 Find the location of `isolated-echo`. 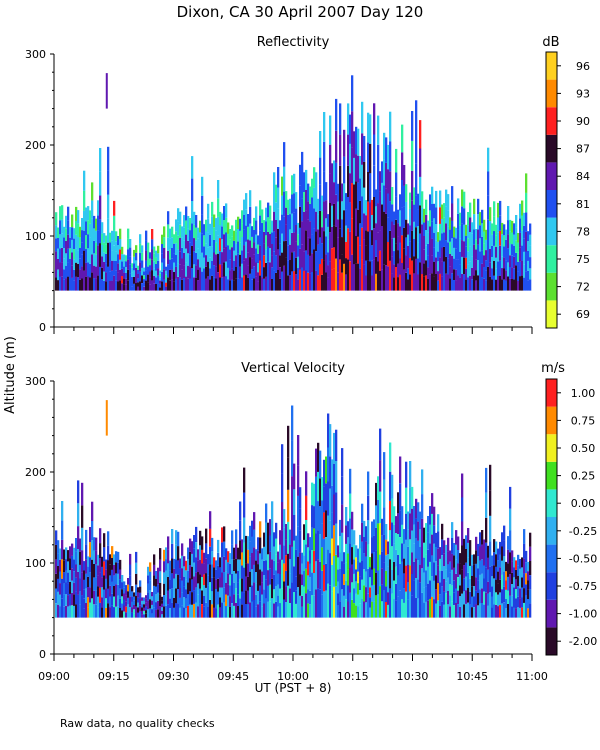

isolated-echo is located at coordinates (106, 91).